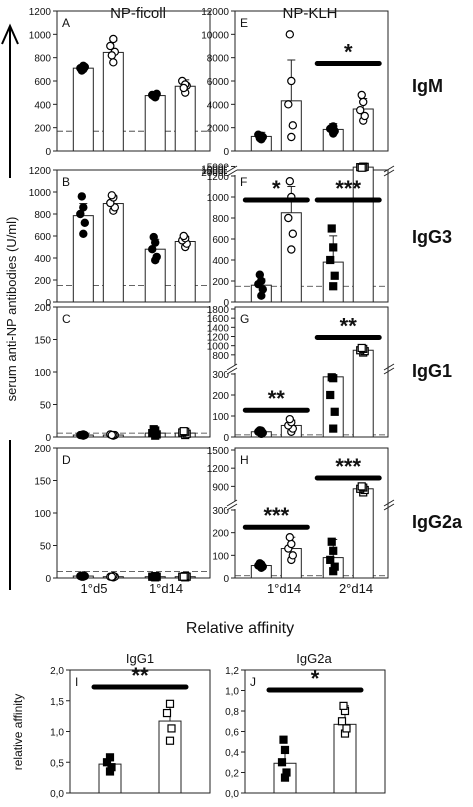 The image size is (473, 807). I want to click on significance-label: *, so click(315, 678).